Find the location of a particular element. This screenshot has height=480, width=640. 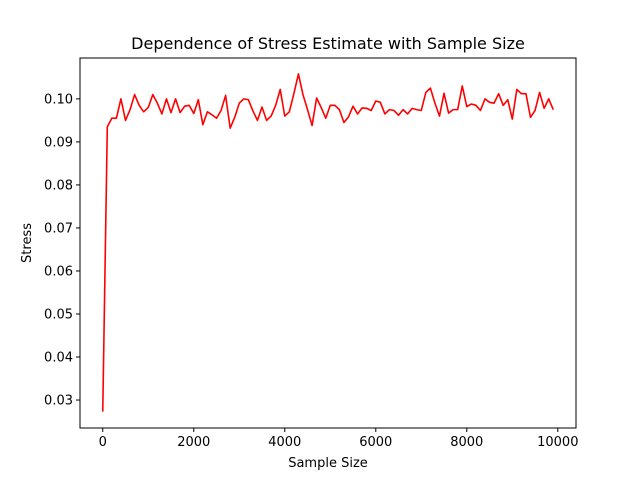

x-tick-label: 4000 is located at coordinates (284, 442).